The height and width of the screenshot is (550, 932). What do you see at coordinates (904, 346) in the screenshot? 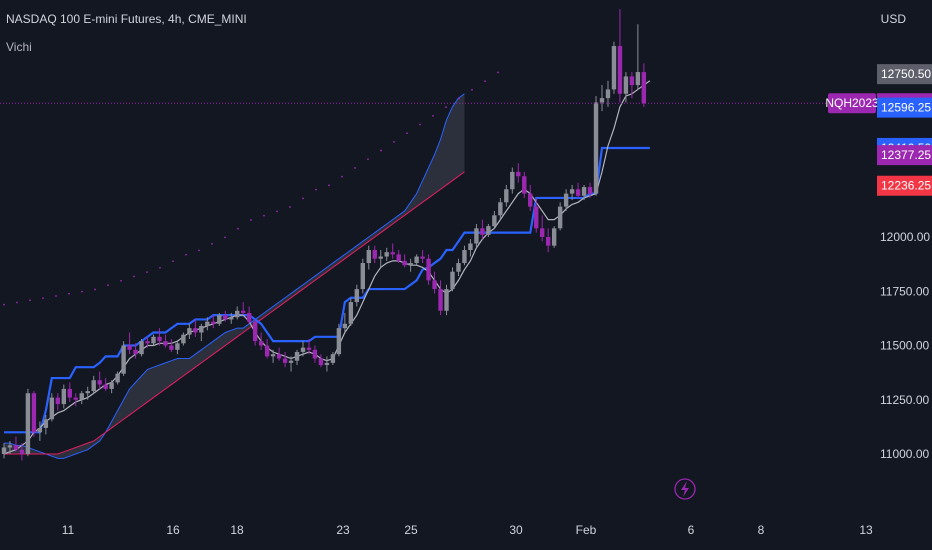
I see `y-tick-label: 11500.00` at bounding box center [904, 346].